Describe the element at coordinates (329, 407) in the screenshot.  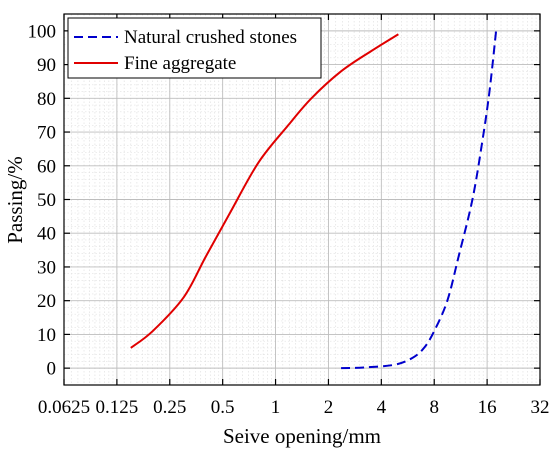
I see `x-tick-label: 2` at that location.